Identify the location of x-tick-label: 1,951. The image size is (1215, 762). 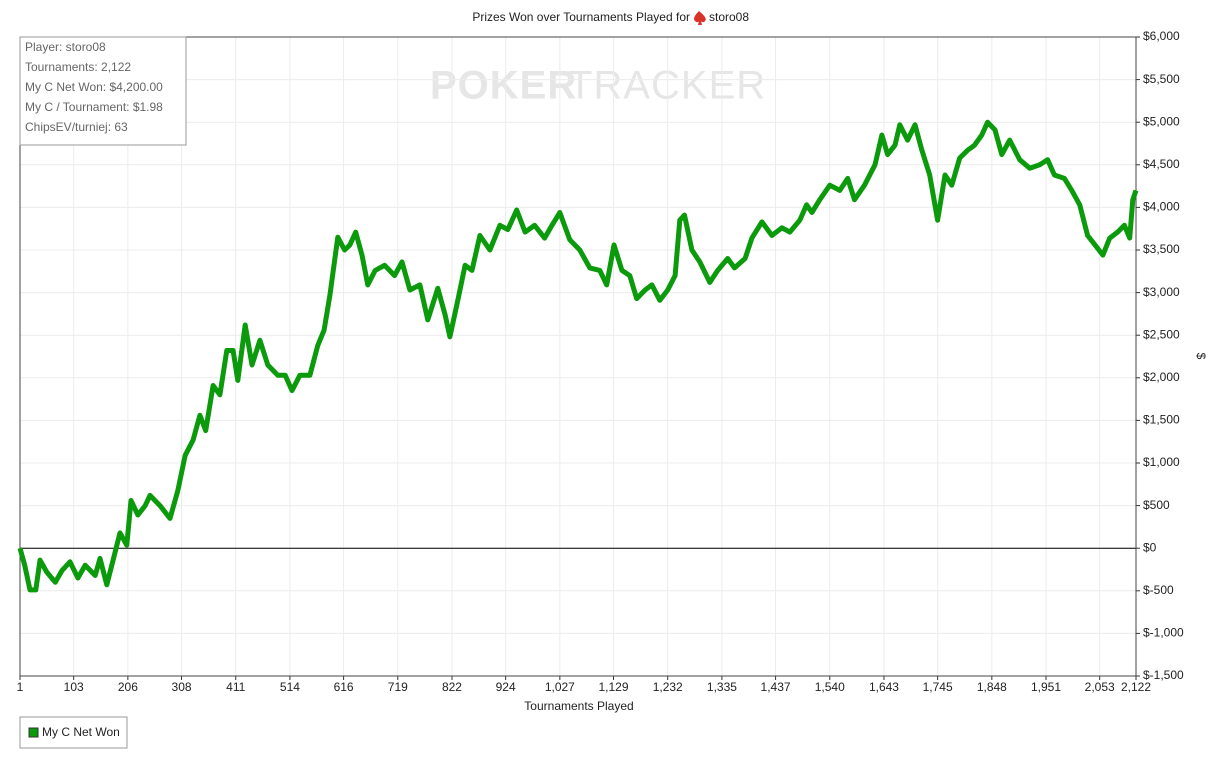
(1046, 687).